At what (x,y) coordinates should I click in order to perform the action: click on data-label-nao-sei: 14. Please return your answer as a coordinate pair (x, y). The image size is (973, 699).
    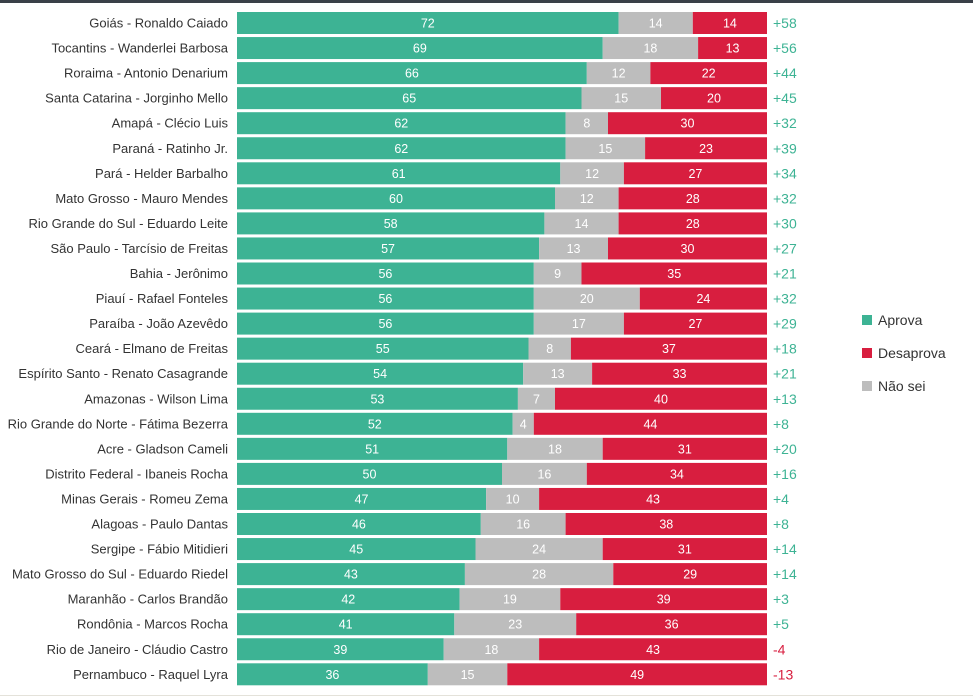
    Looking at the image, I should click on (656, 24).